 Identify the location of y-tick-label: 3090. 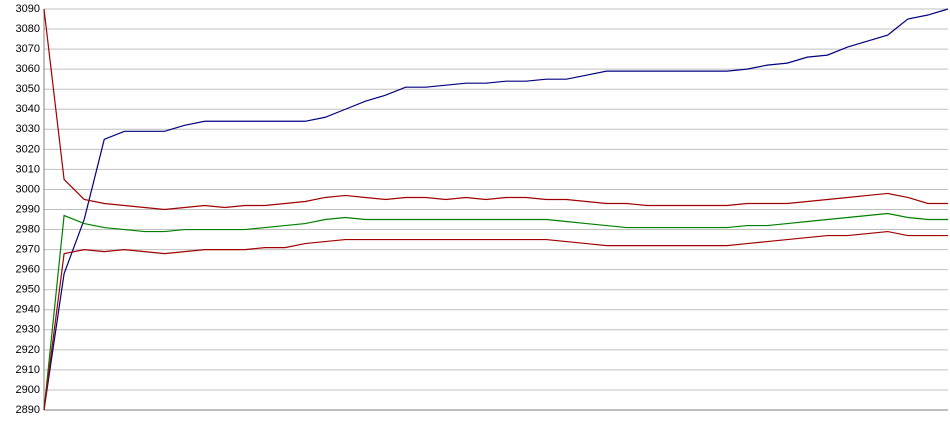
(28, 9).